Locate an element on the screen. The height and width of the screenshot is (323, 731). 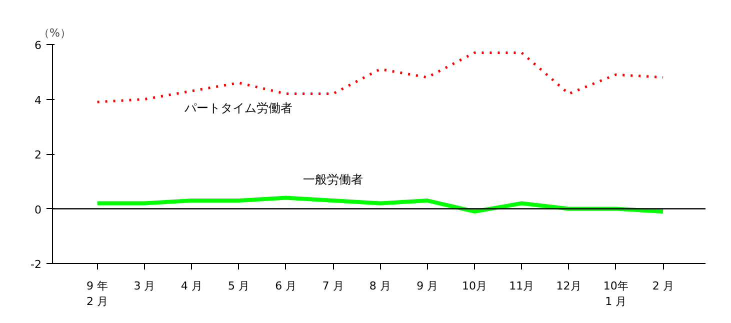
x-tick-label: 5 月 is located at coordinates (239, 286).